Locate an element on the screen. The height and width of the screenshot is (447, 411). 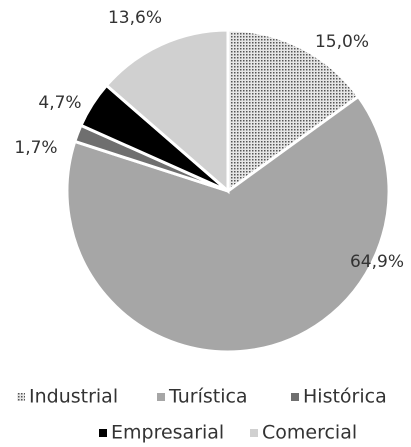
legend-label: Turística is located at coordinates (208, 397).